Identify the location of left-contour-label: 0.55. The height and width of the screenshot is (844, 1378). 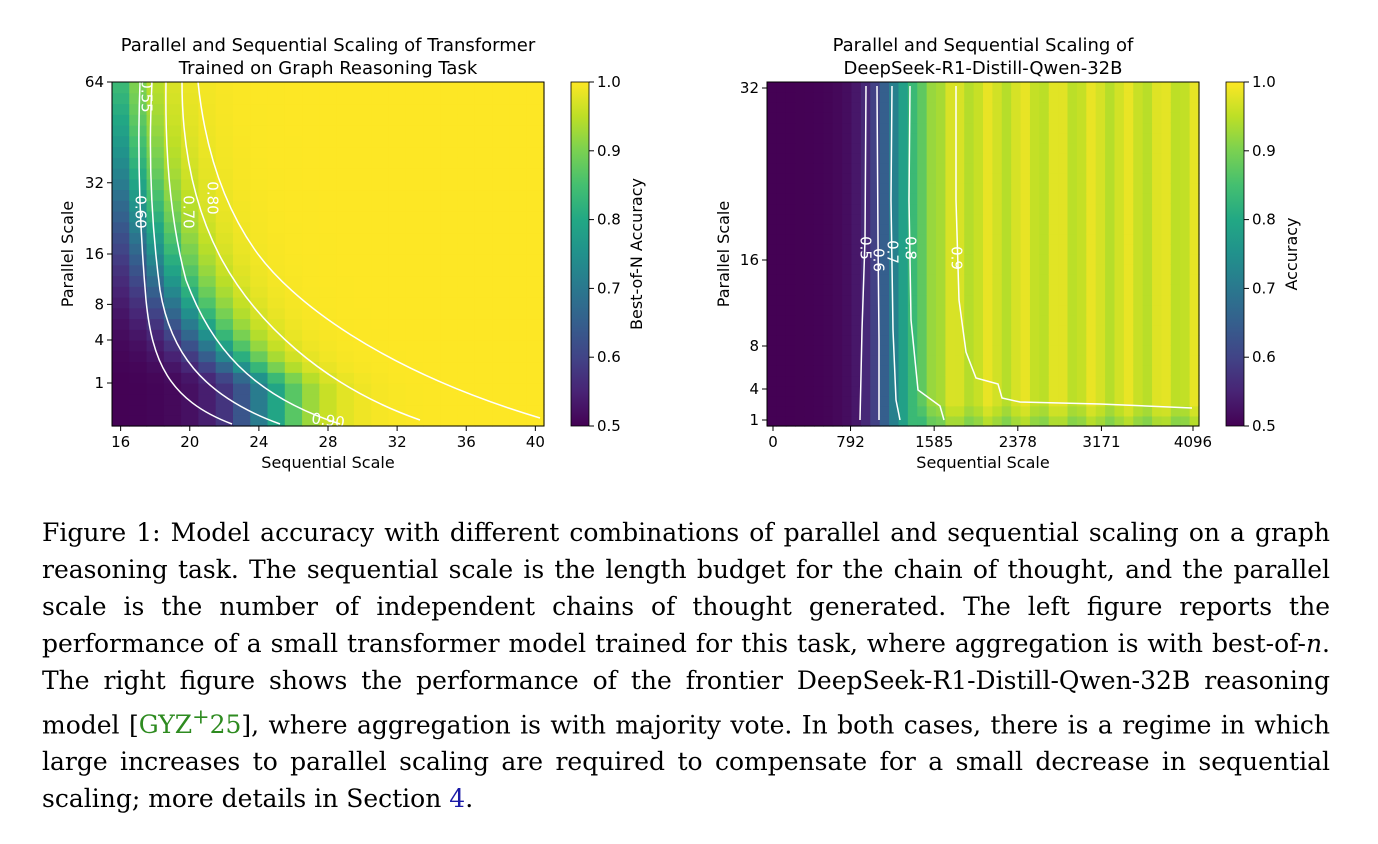
(147, 95).